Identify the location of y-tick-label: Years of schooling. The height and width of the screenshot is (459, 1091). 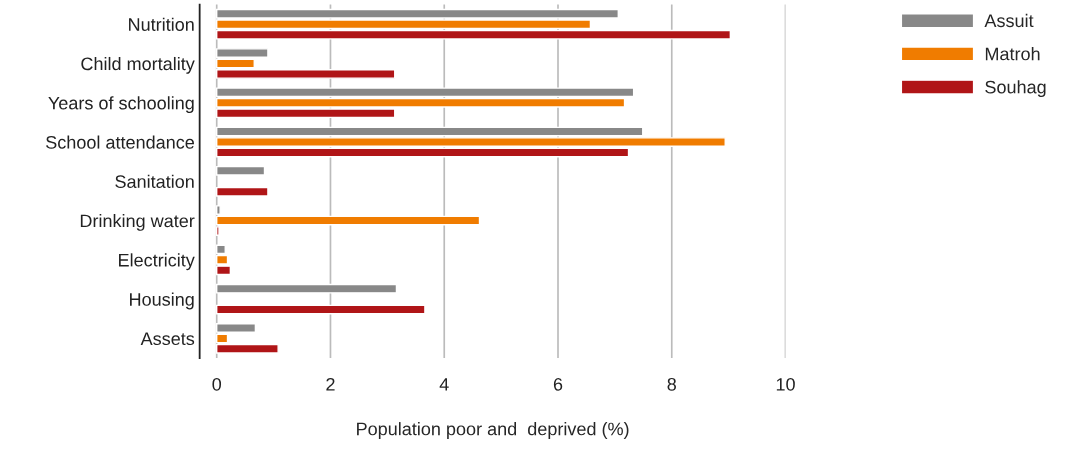
(121, 105).